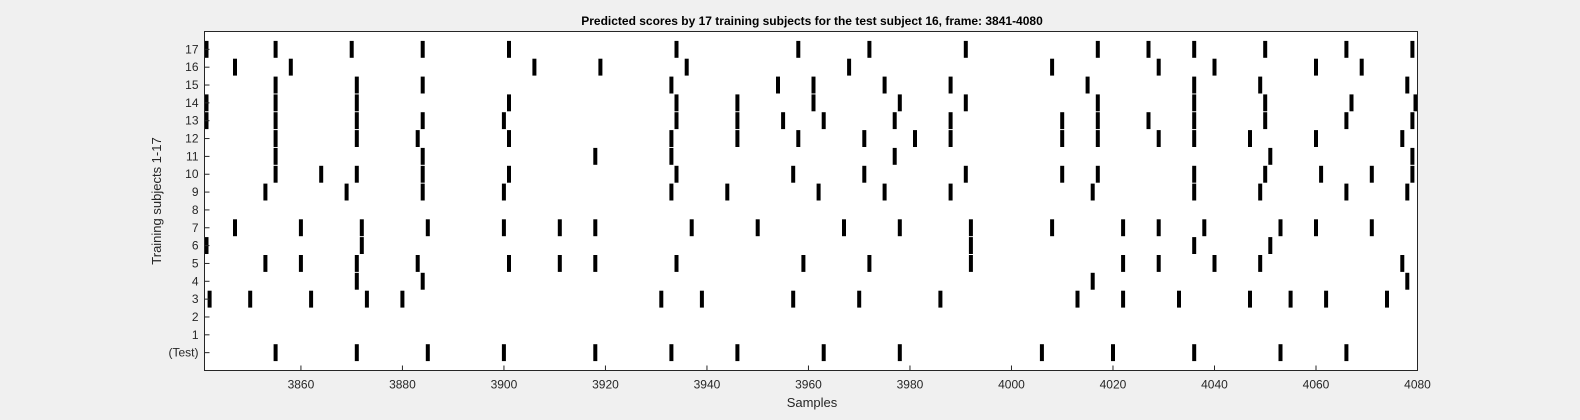 This screenshot has width=1580, height=420. I want to click on x-tick-label-2: 3900, so click(504, 385).